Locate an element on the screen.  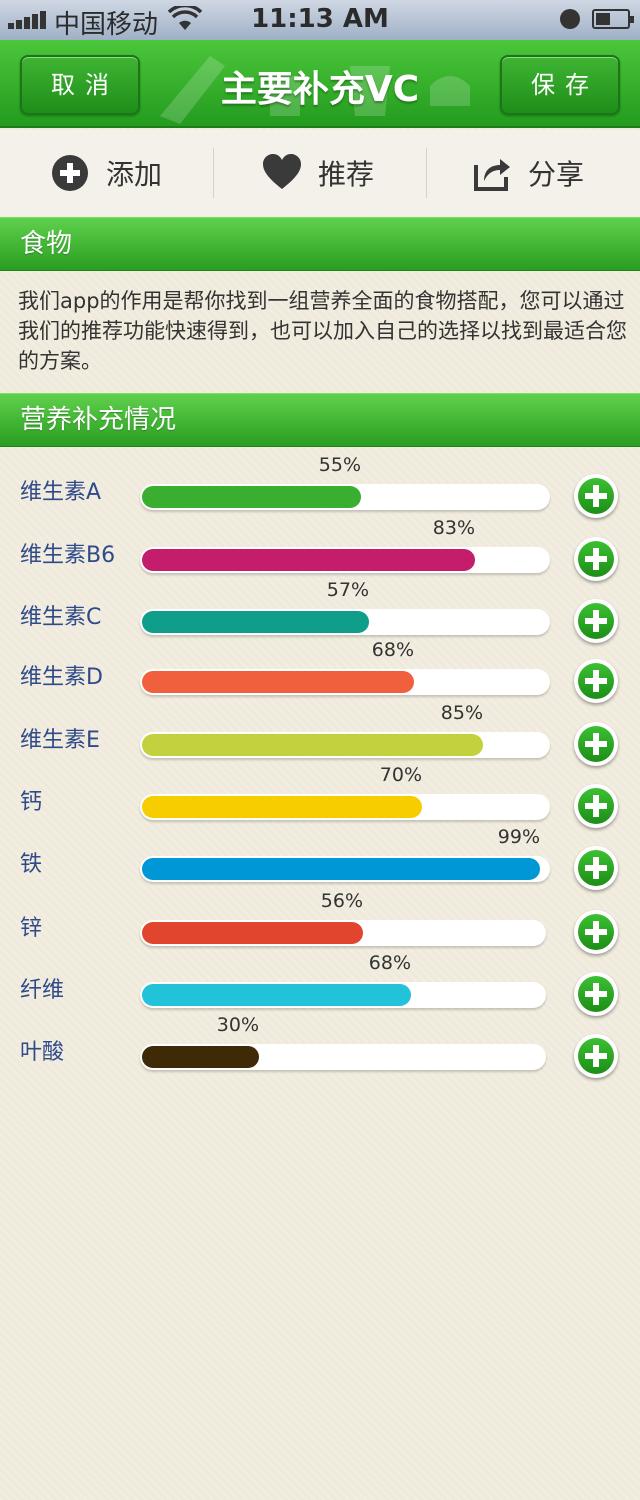
nutrient-label: 铁 is located at coordinates (31, 864).